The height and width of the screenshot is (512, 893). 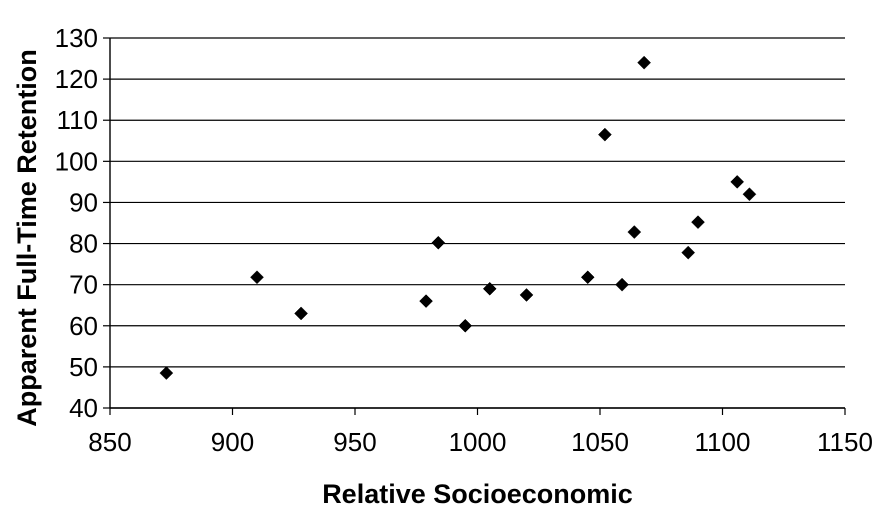 I want to click on x-tick-label: 1100, so click(x=723, y=442).